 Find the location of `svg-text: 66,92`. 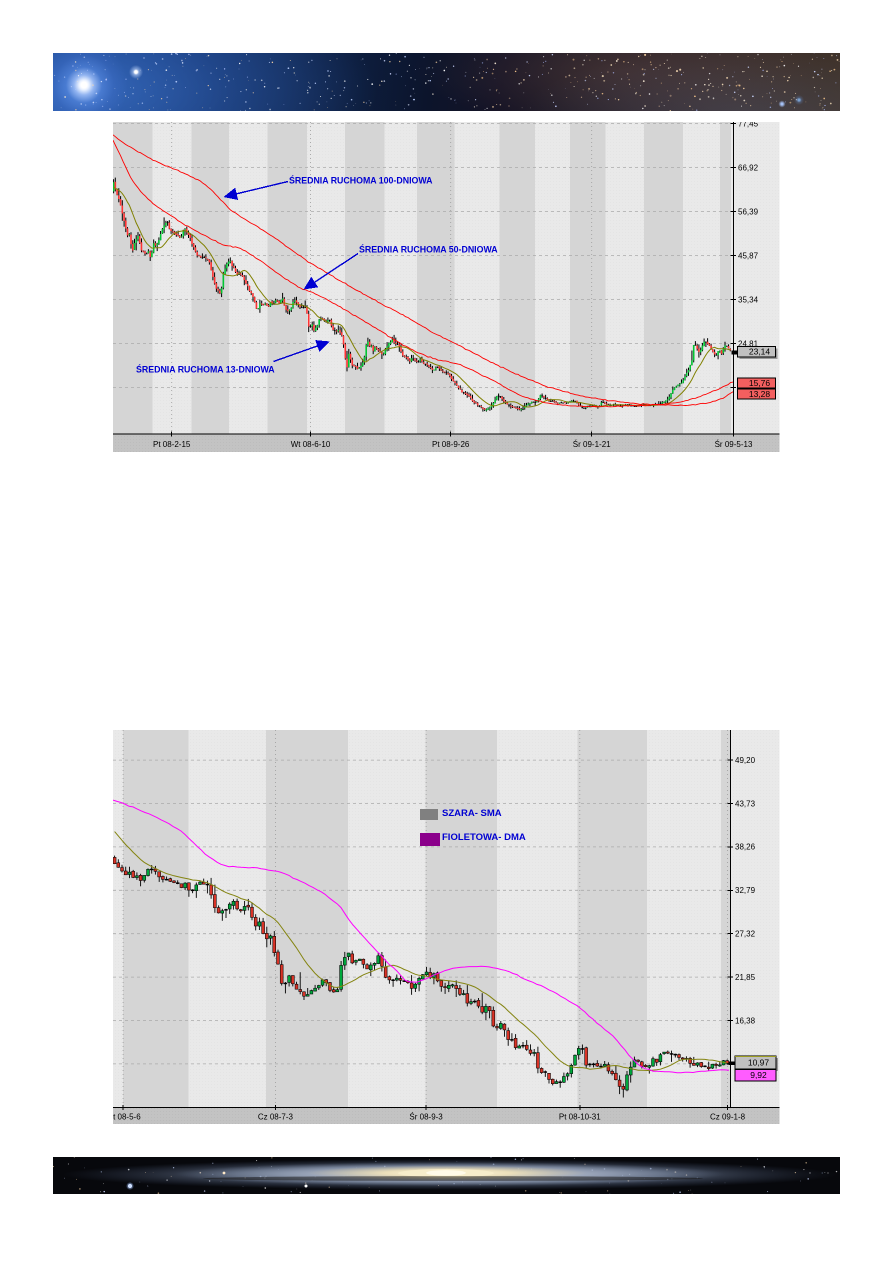

svg-text: 66,92 is located at coordinates (748, 167).